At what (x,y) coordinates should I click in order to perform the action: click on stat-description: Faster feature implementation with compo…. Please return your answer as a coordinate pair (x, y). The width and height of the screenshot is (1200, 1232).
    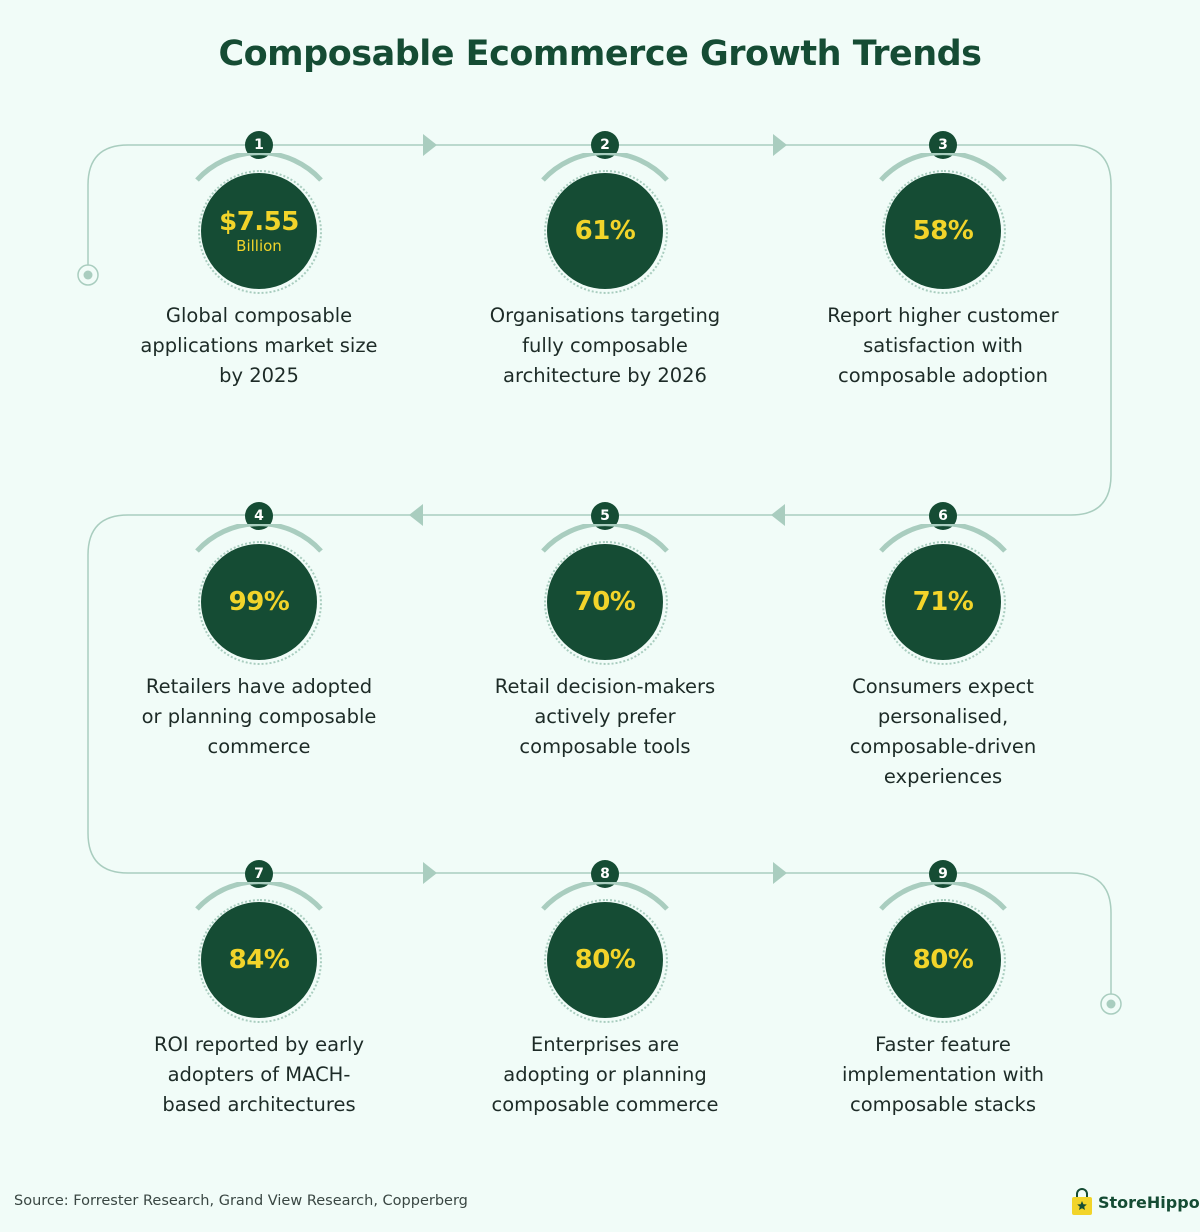
    Looking at the image, I should click on (943, 1074).